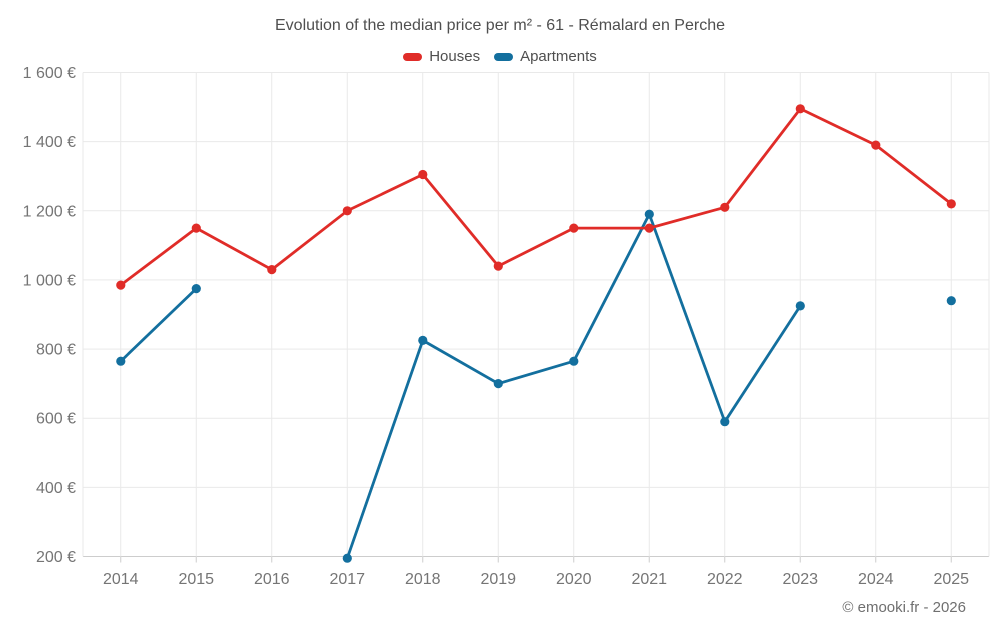 Image resolution: width=1000 pixels, height=625 pixels. I want to click on data-point-apartments-2018, so click(423, 340).